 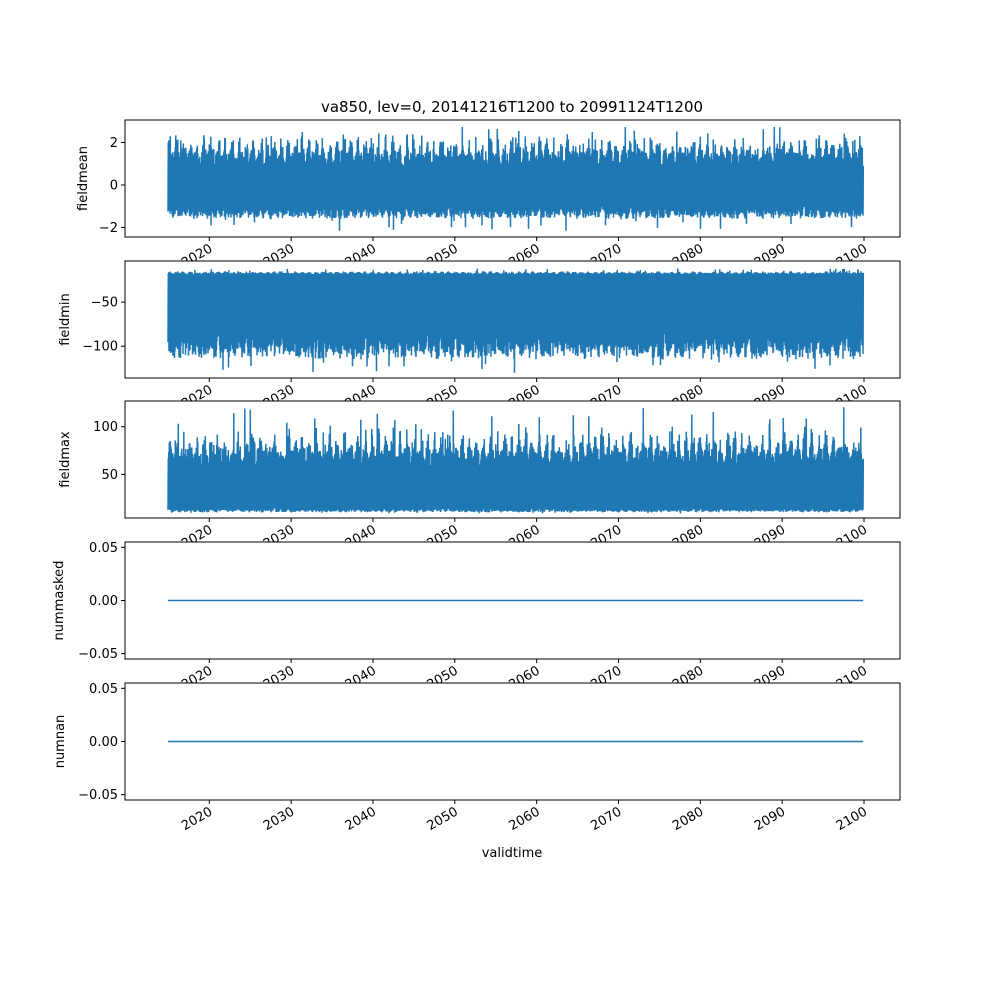 What do you see at coordinates (443, 819) in the screenshot?
I see `x-tick-label: 2050` at bounding box center [443, 819].